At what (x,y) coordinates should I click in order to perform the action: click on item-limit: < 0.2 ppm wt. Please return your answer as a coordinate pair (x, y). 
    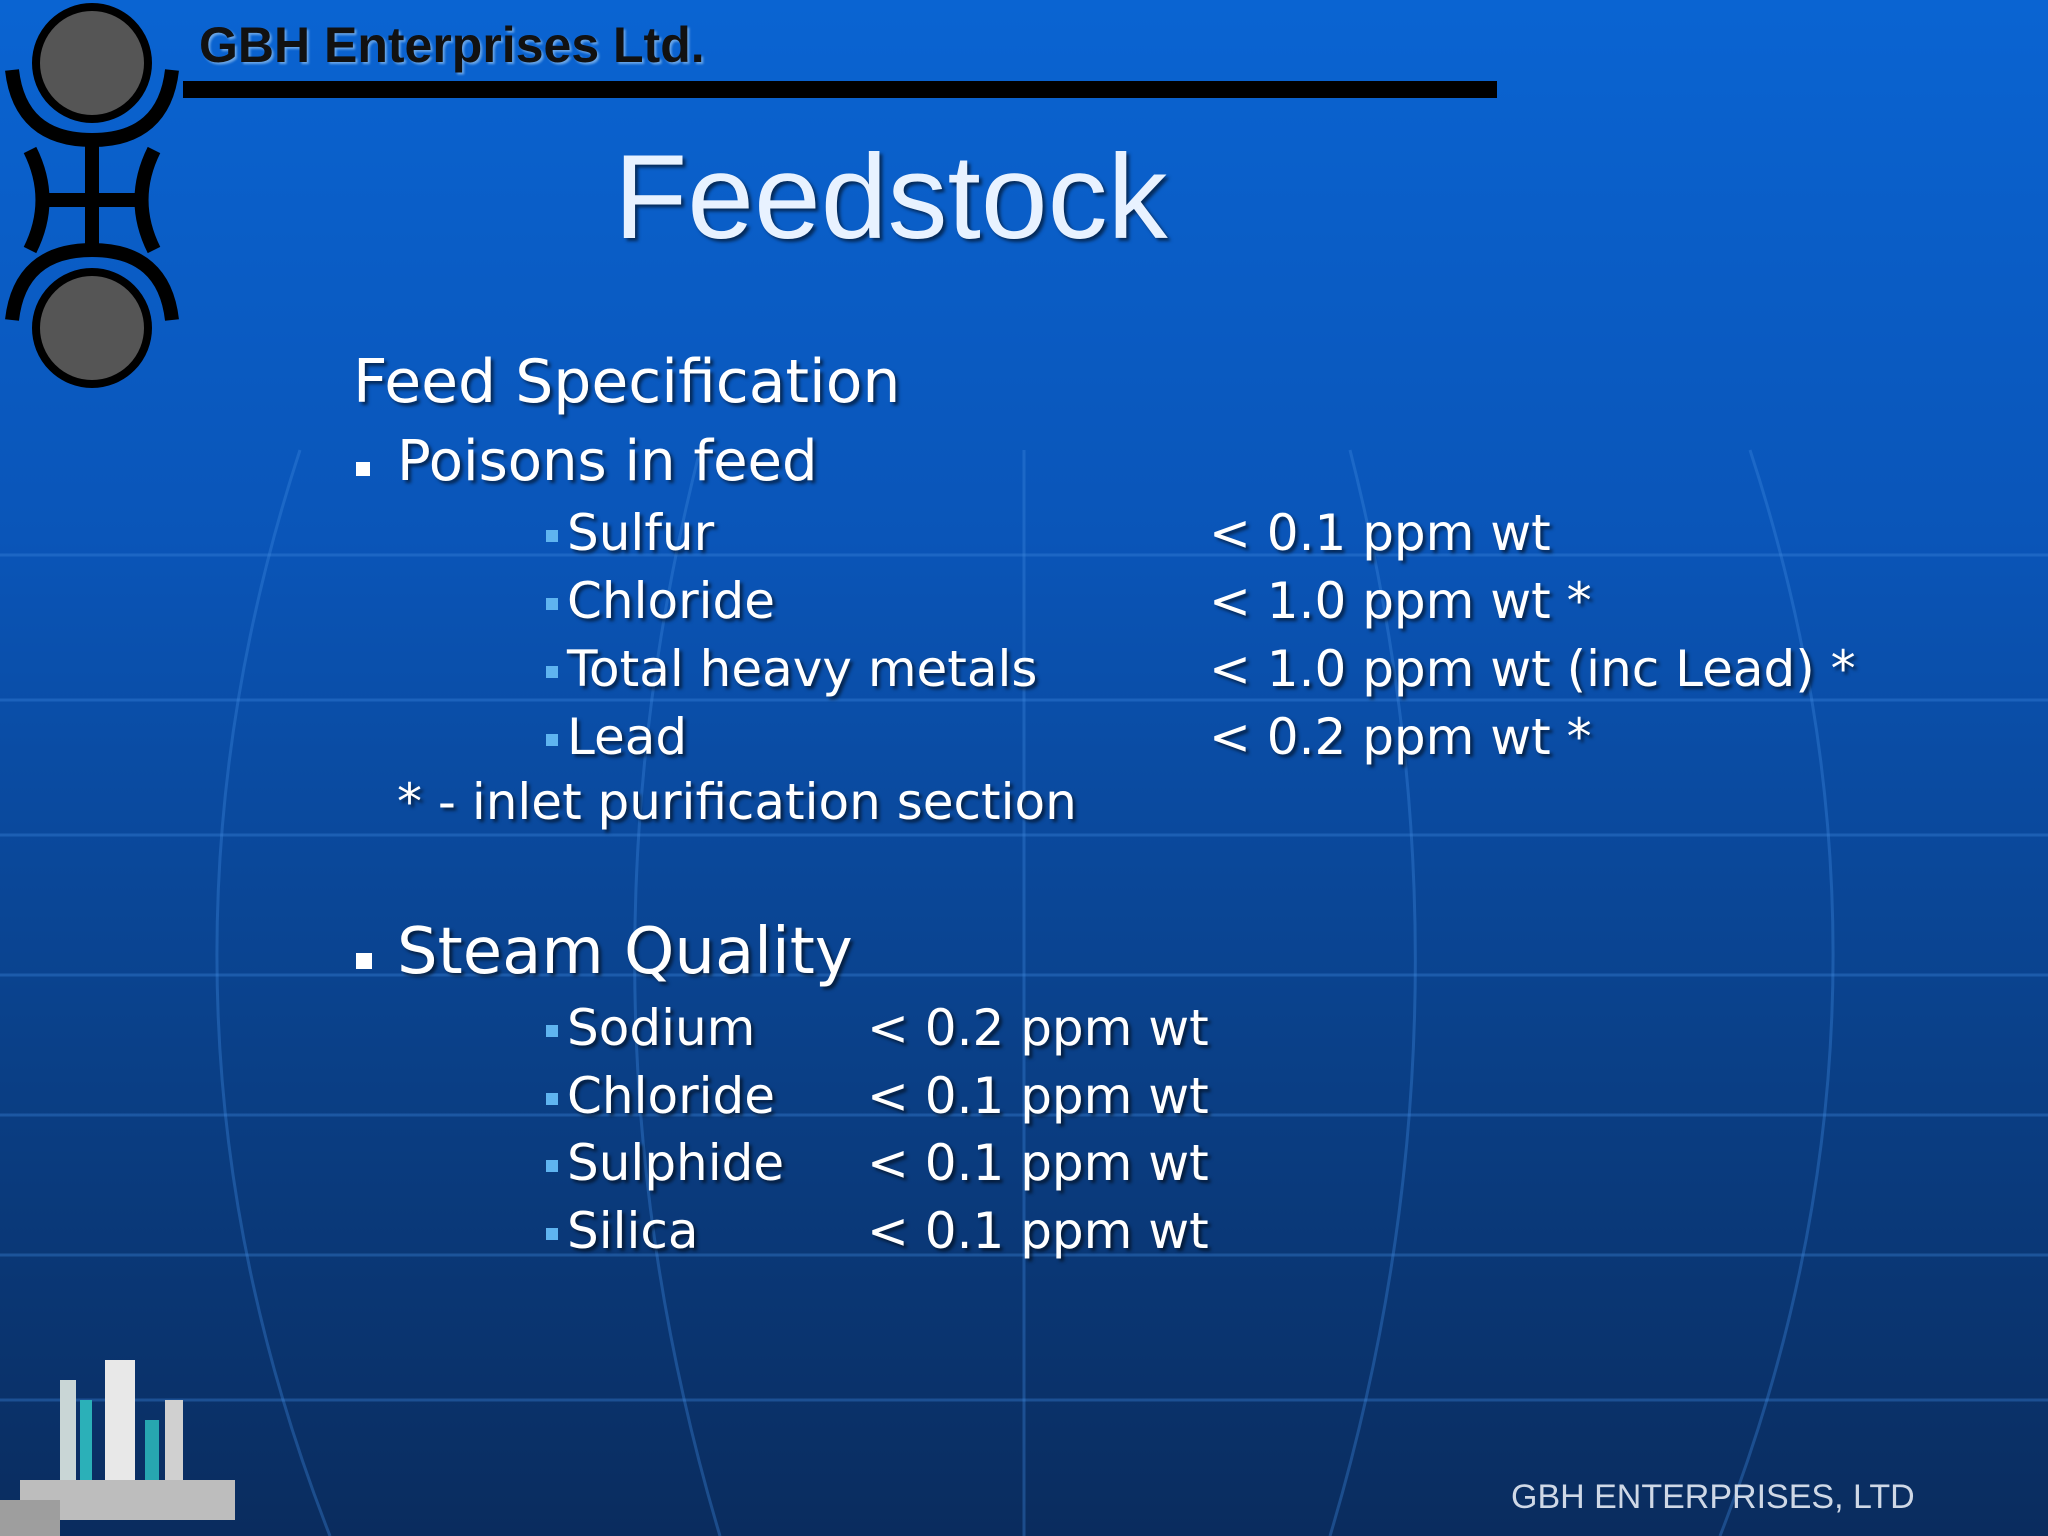
    Looking at the image, I should click on (1038, 1028).